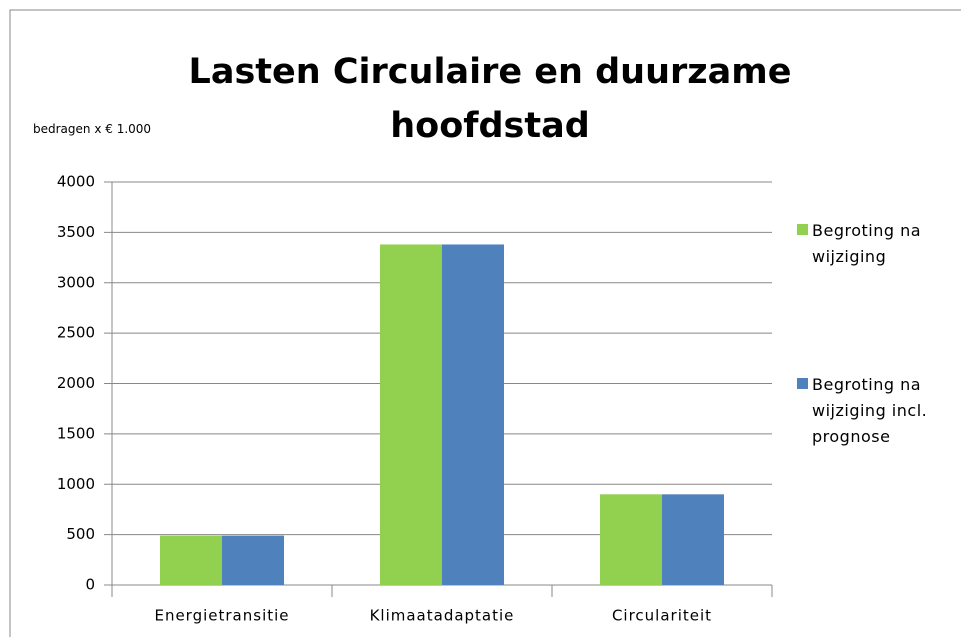  I want to click on x-tick-label: Circulariteit, so click(662, 616).